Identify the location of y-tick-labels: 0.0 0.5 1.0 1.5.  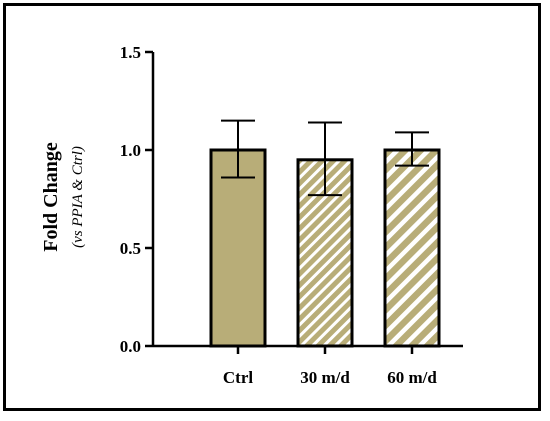
(136, 199).